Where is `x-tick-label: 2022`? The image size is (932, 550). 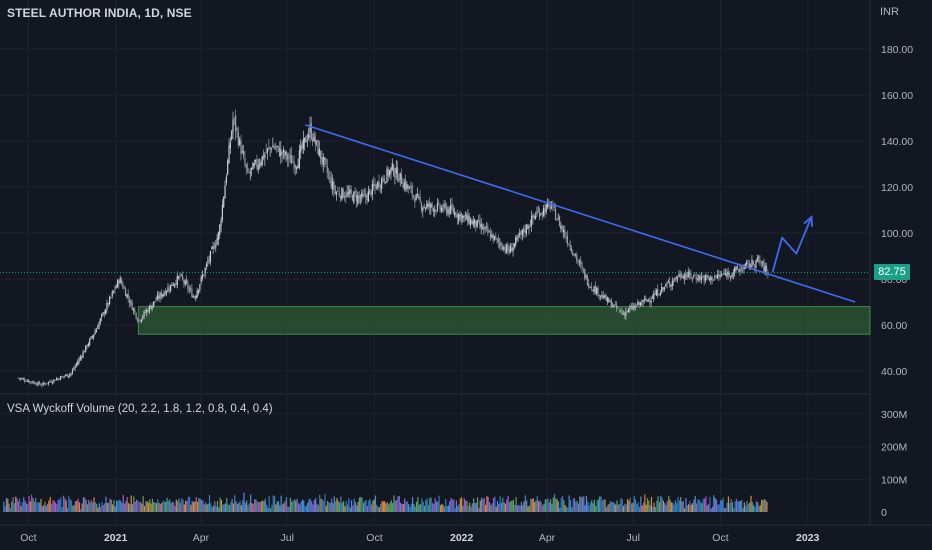 x-tick-label: 2022 is located at coordinates (462, 538).